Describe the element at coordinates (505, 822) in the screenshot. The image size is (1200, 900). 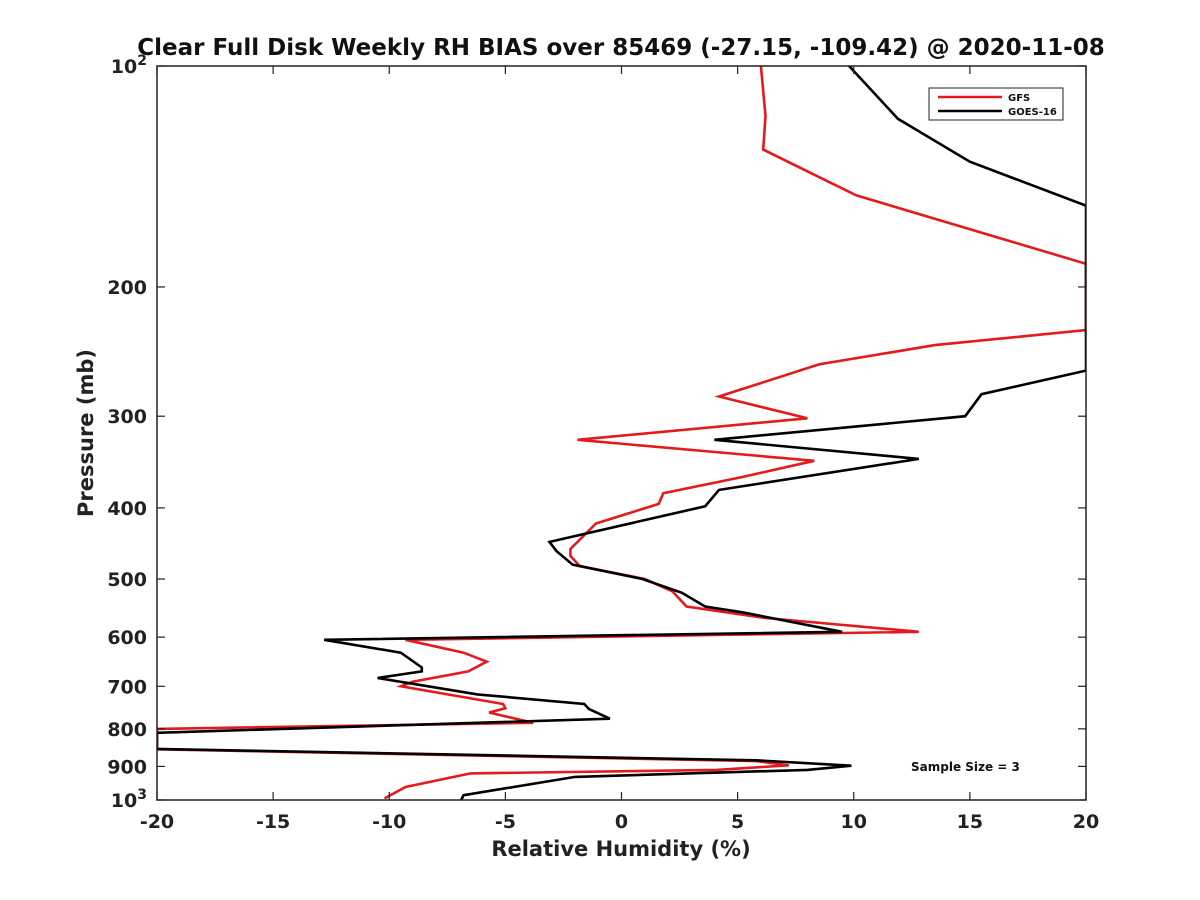
I see `x-tick-label: -5` at that location.